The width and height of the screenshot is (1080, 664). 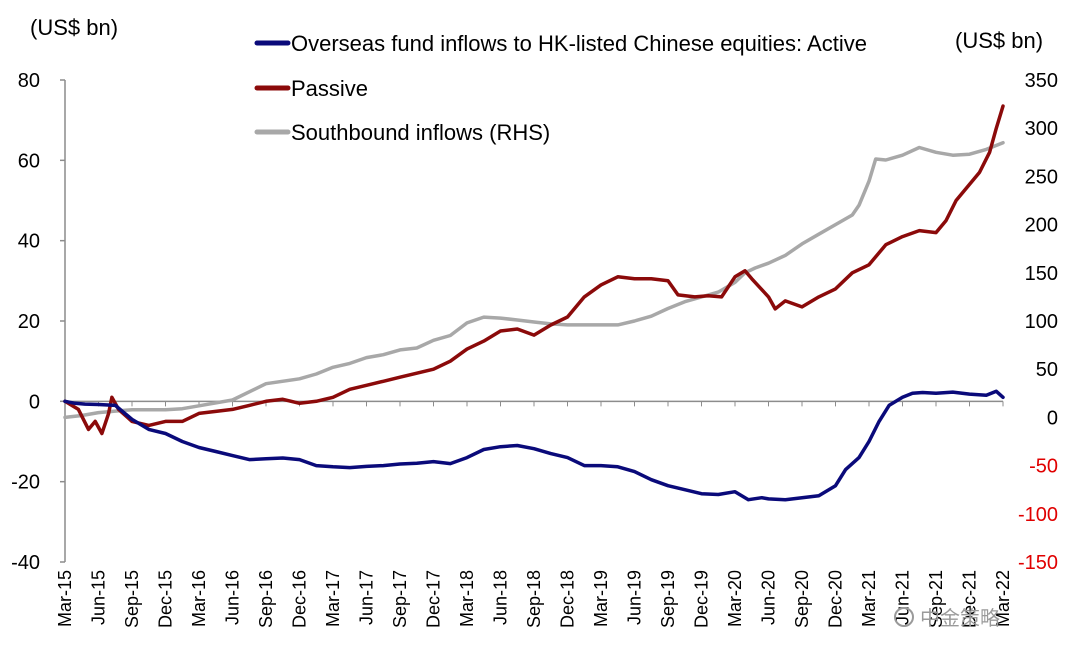 I want to click on right-axis-ticks: -150 -100 -50 0 50 100 150 200 250 300 350, so click(x=1038, y=322).